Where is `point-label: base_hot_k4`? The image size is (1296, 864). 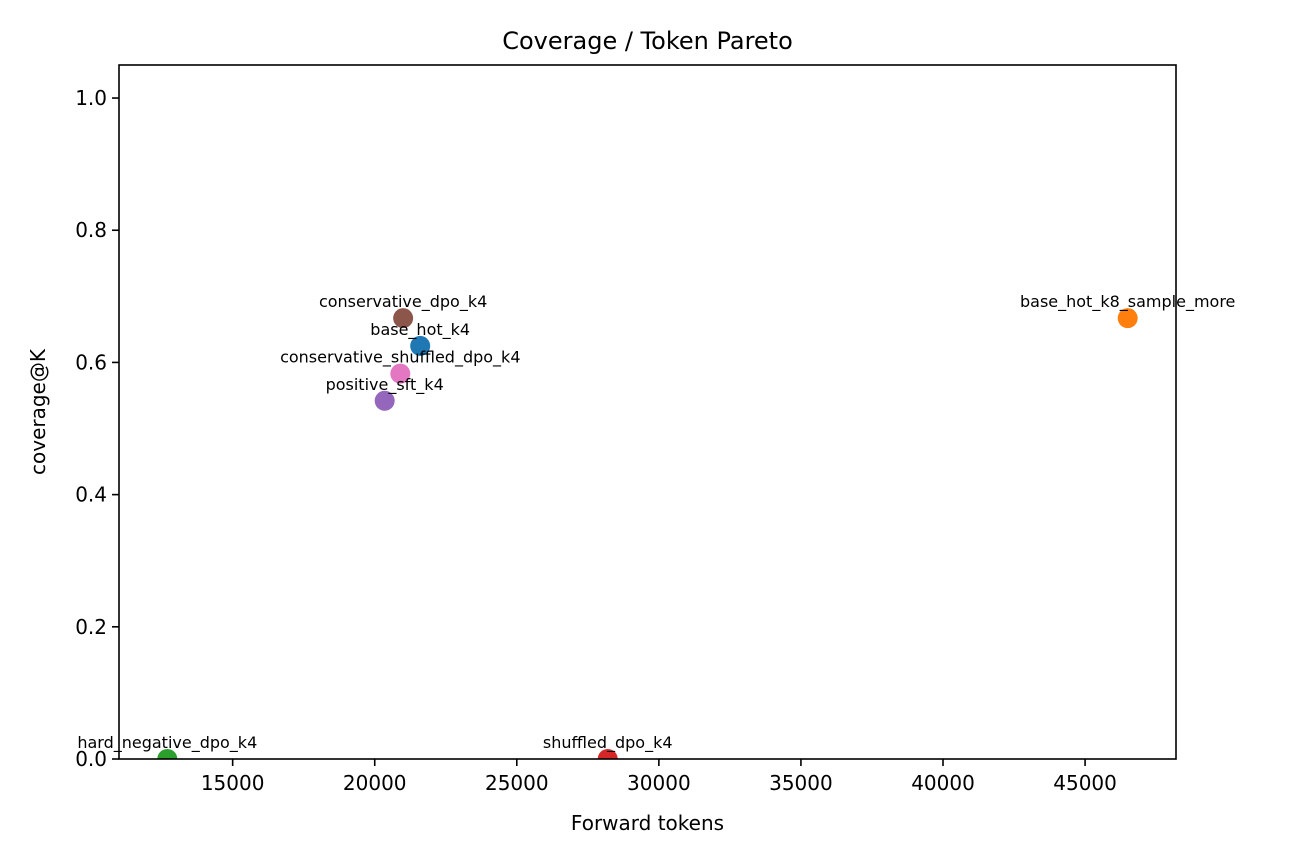
point-label: base_hot_k4 is located at coordinates (420, 330).